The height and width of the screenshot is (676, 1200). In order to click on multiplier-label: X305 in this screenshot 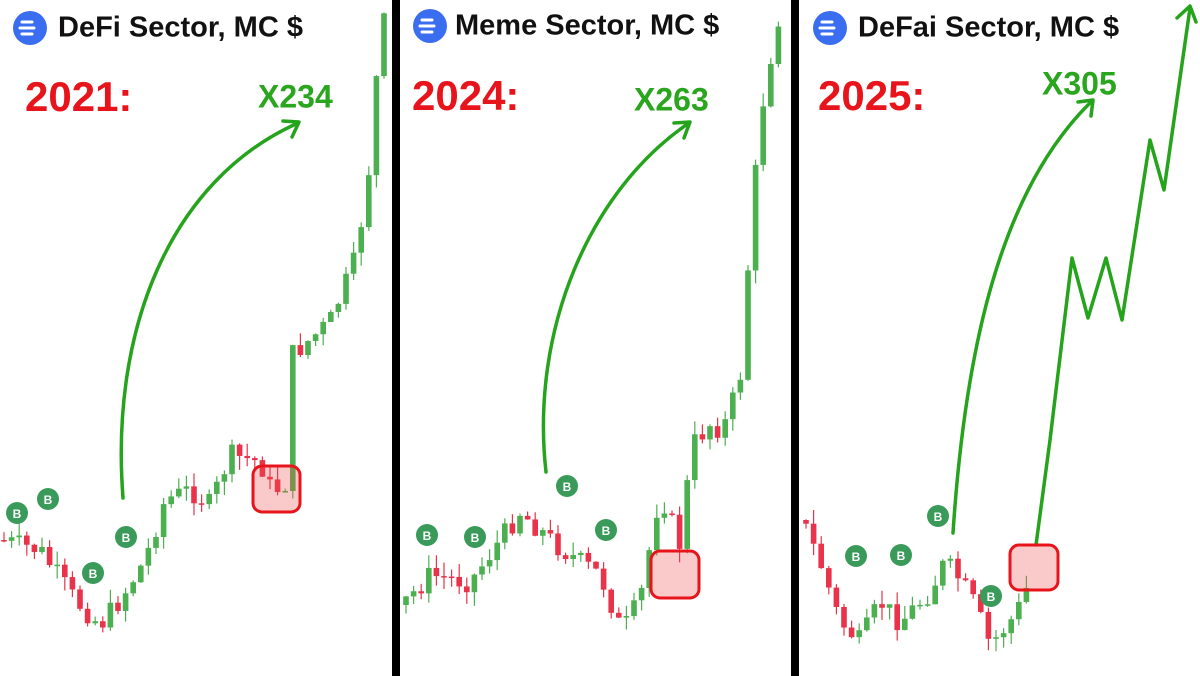, I will do `click(1079, 83)`.